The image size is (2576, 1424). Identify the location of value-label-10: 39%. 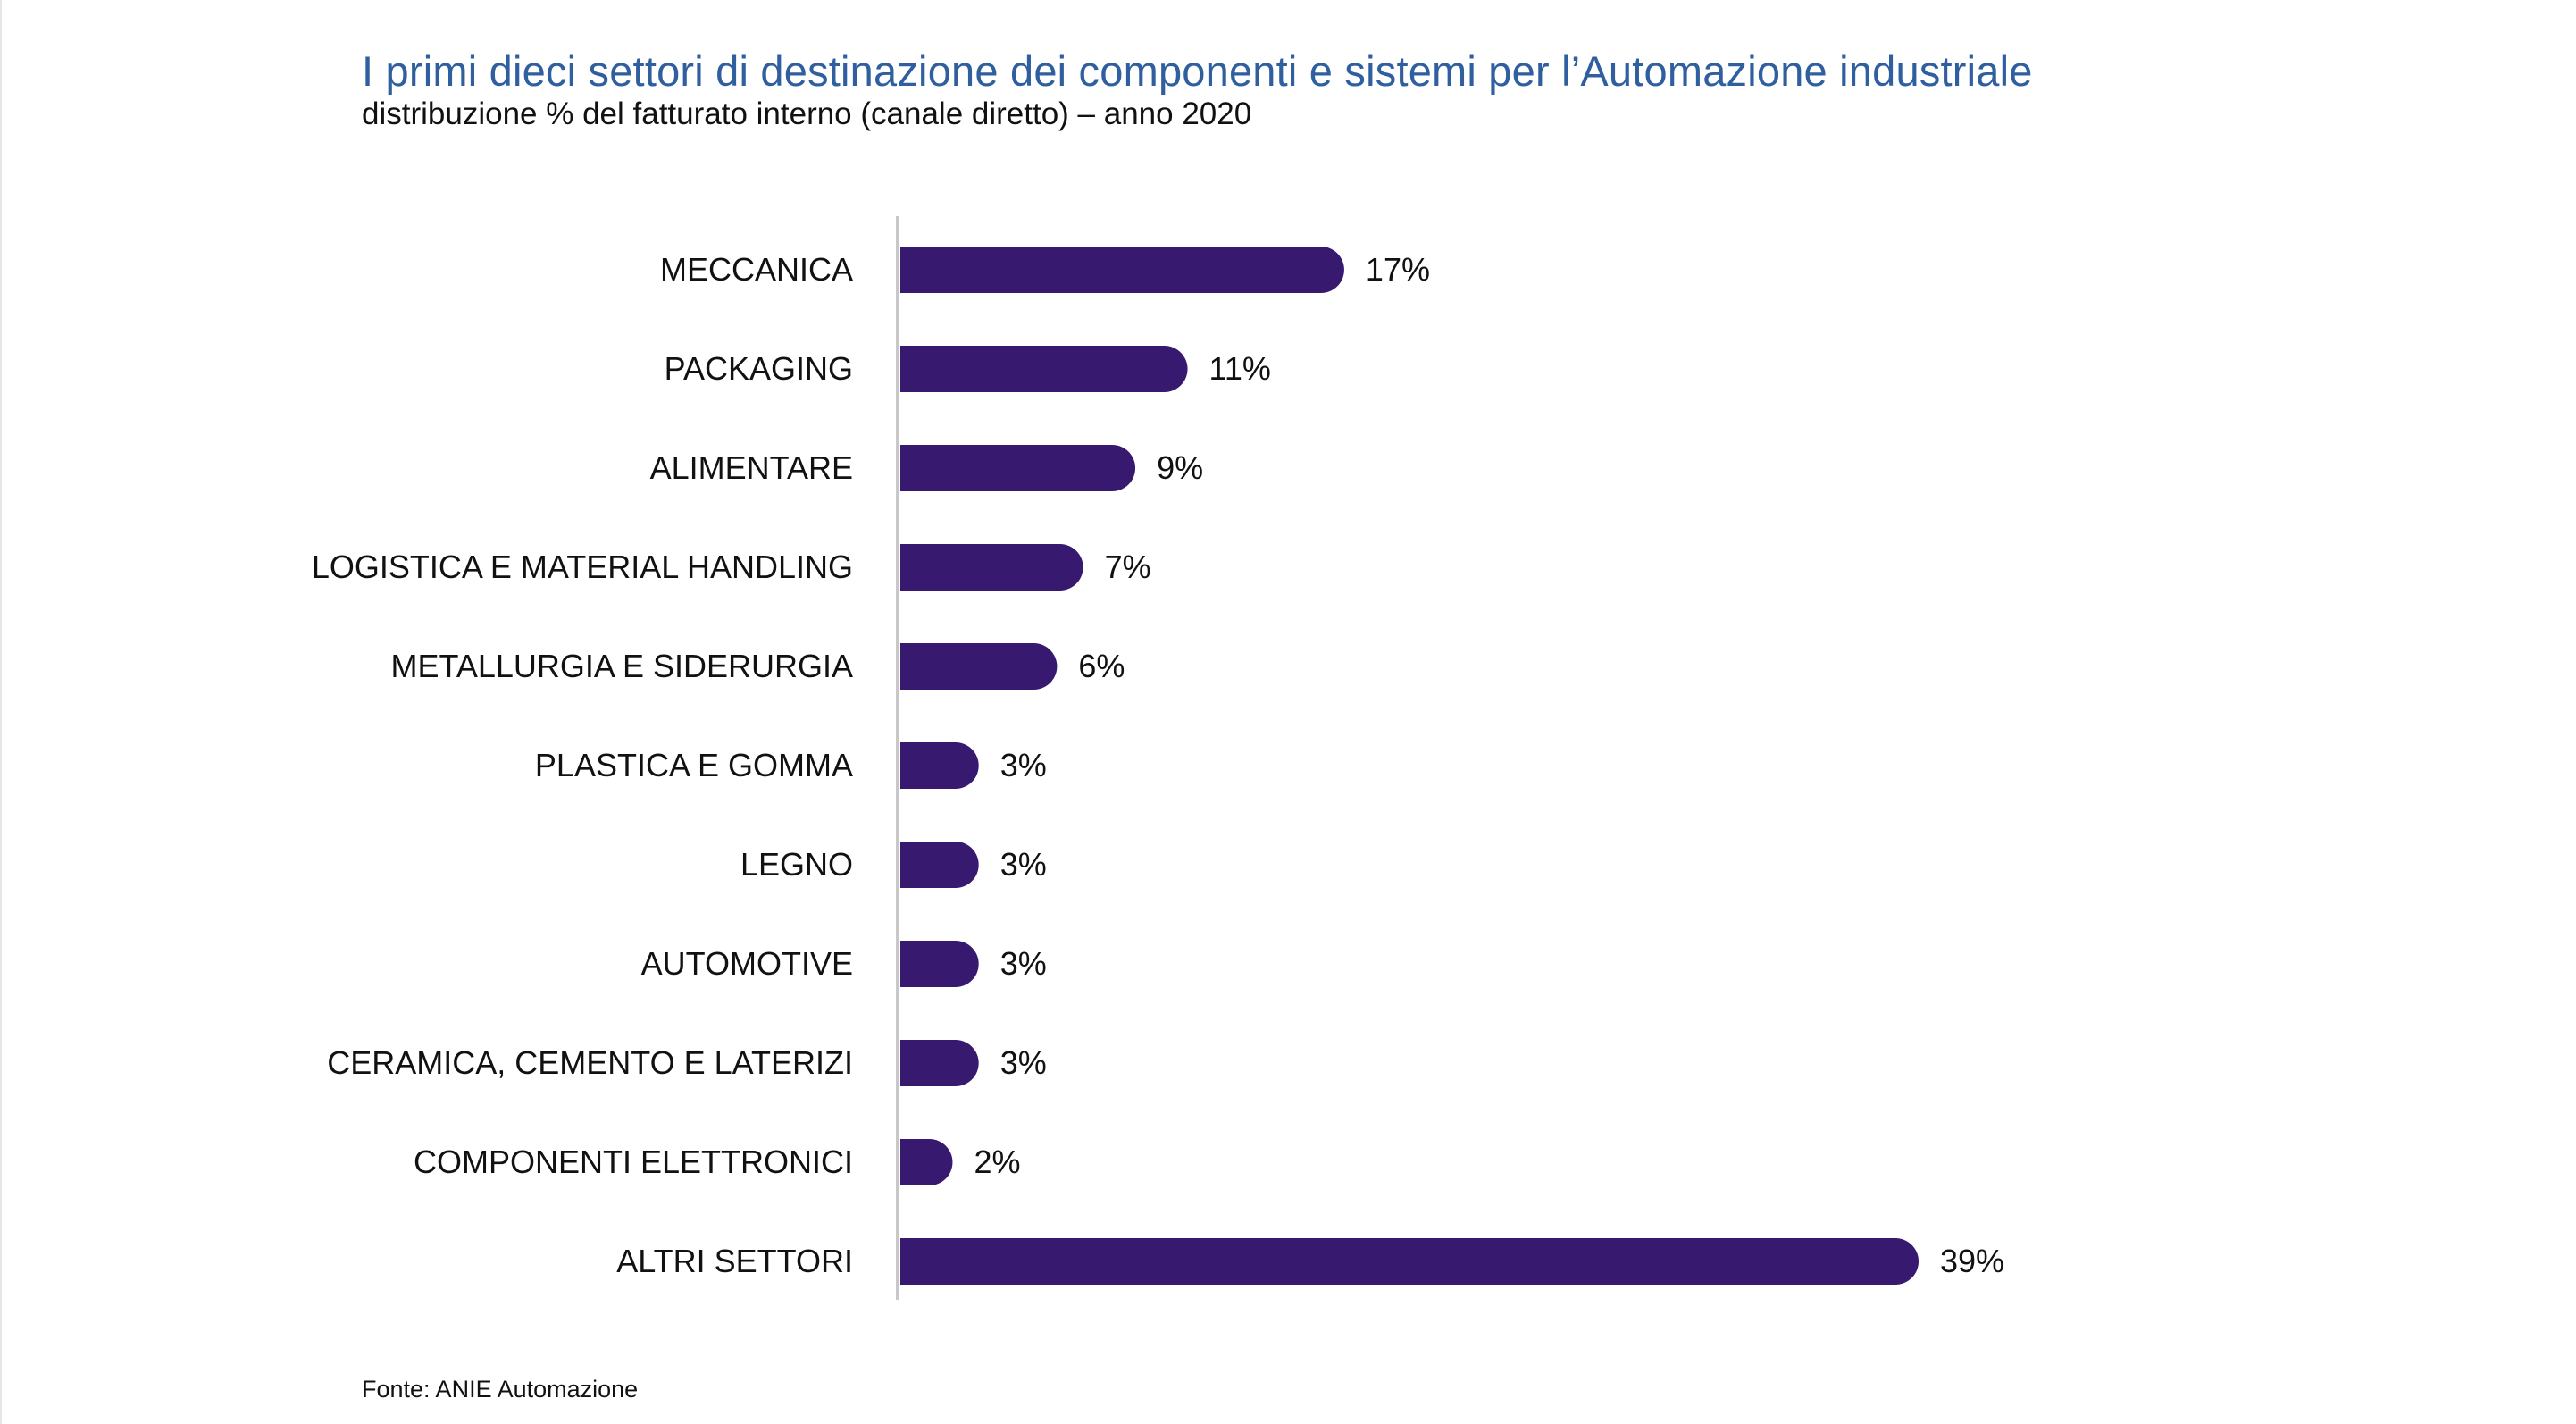
(1972, 1261).